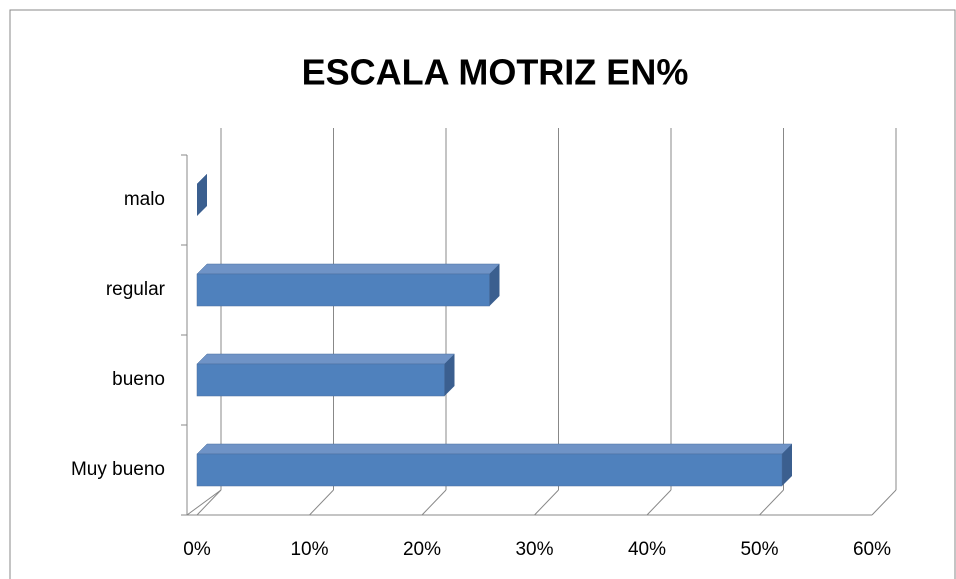 The image size is (956, 579). Describe the element at coordinates (759, 549) in the screenshot. I see `x-tick-label: 50%` at that location.